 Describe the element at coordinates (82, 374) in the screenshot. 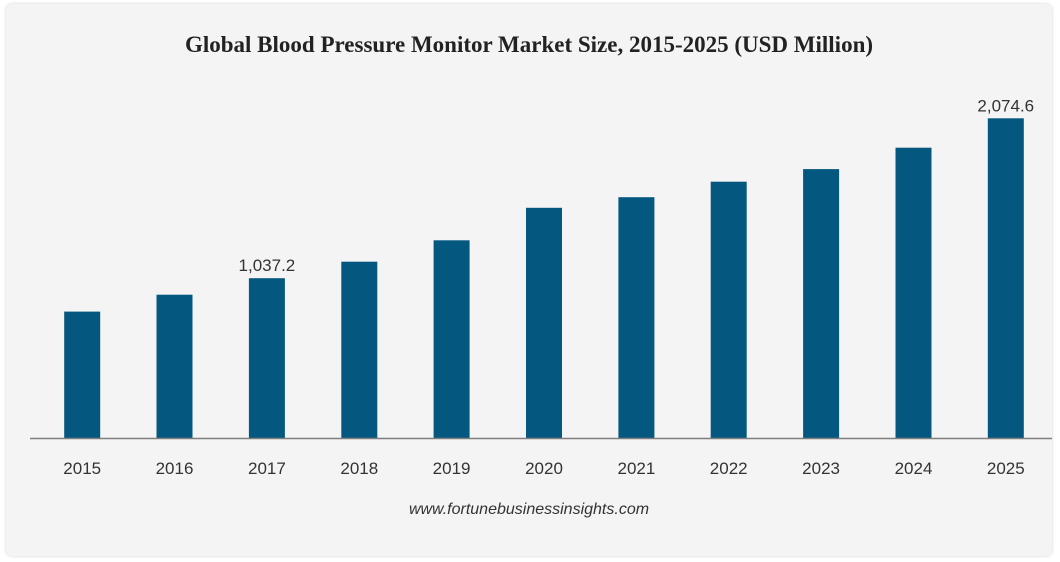

I see `bar-2015` at that location.